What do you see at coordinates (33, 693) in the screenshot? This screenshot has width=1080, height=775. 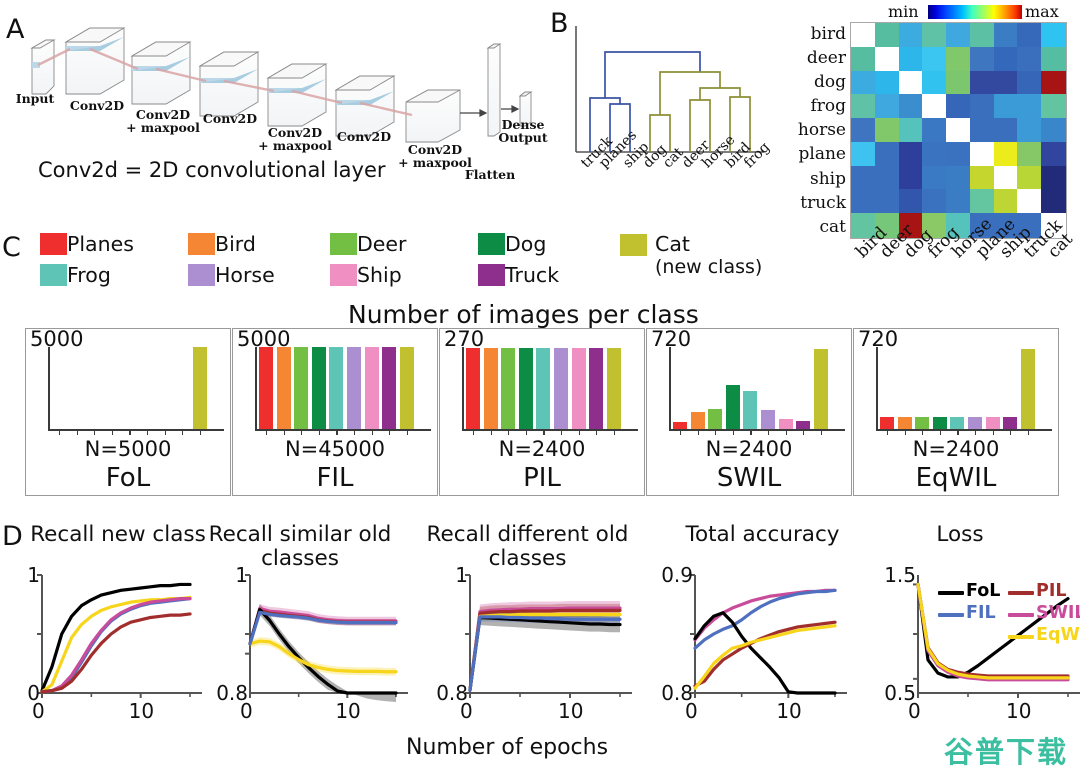 I see `y-tick-label-bottom: 0` at bounding box center [33, 693].